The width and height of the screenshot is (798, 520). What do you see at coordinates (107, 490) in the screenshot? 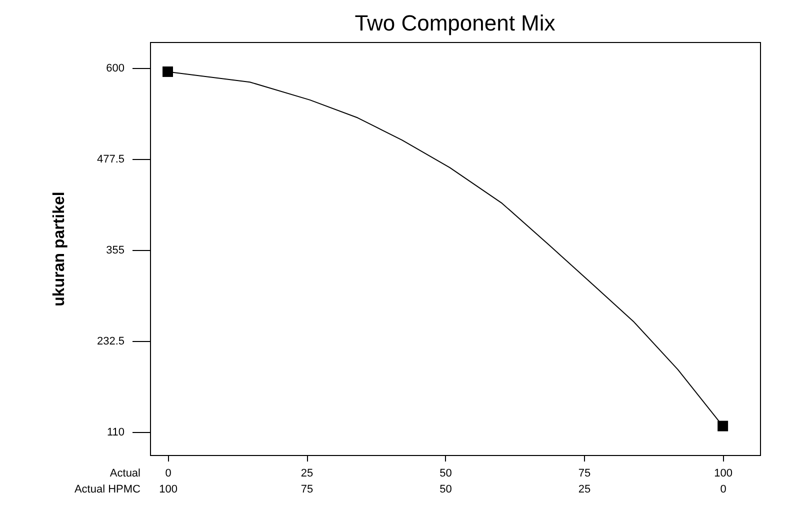
I see `x2-axis-title: Actual HPMC` at bounding box center [107, 490].